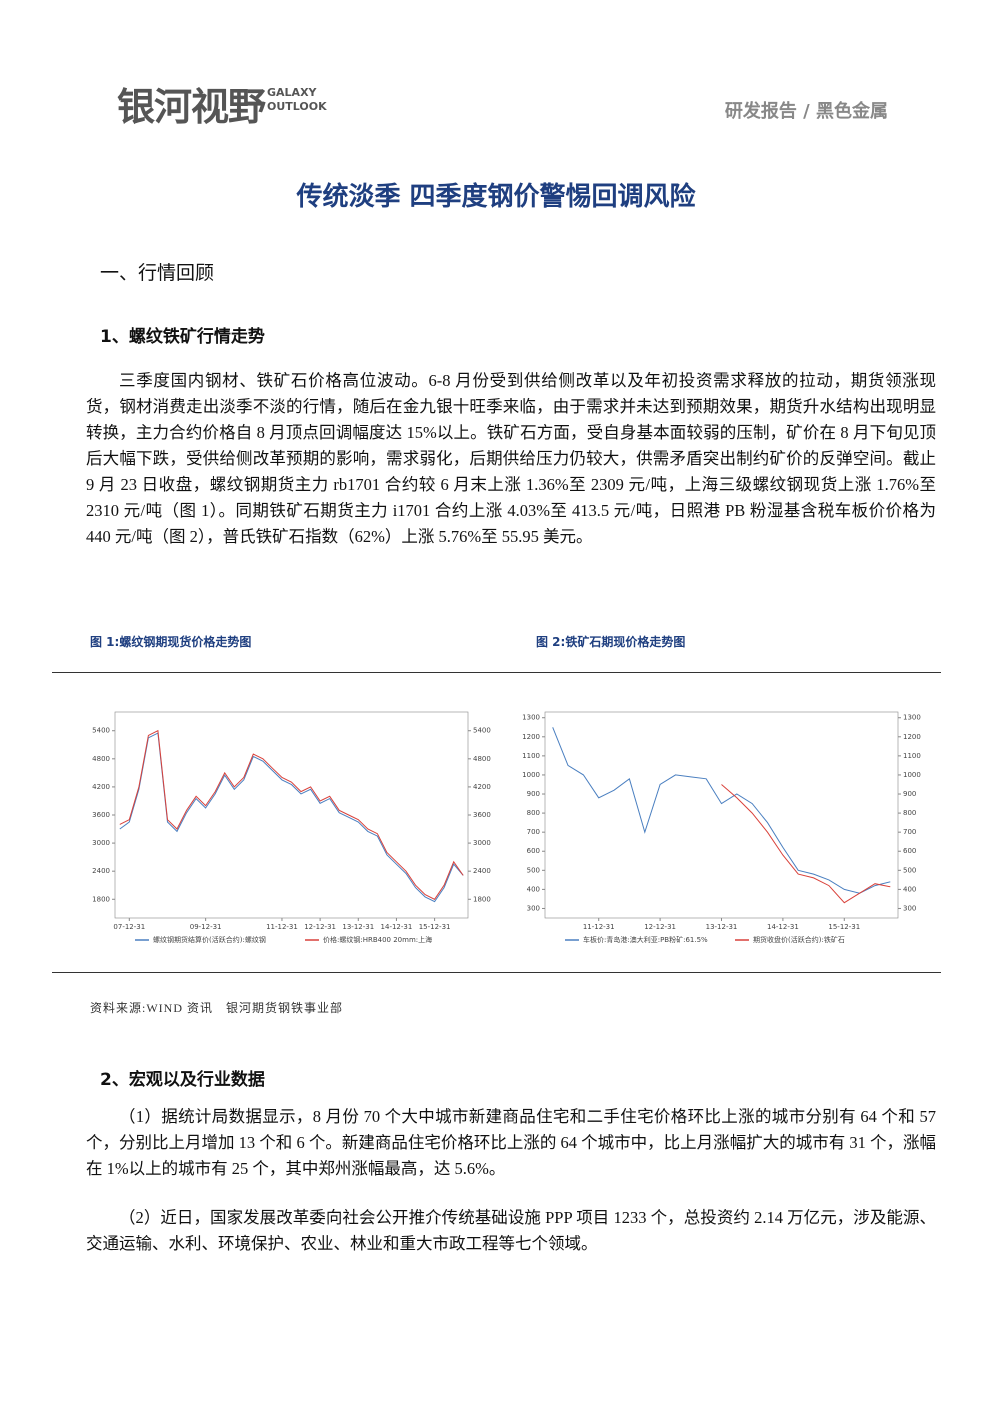  I want to click on y2-tick-label: 900, so click(909, 794).